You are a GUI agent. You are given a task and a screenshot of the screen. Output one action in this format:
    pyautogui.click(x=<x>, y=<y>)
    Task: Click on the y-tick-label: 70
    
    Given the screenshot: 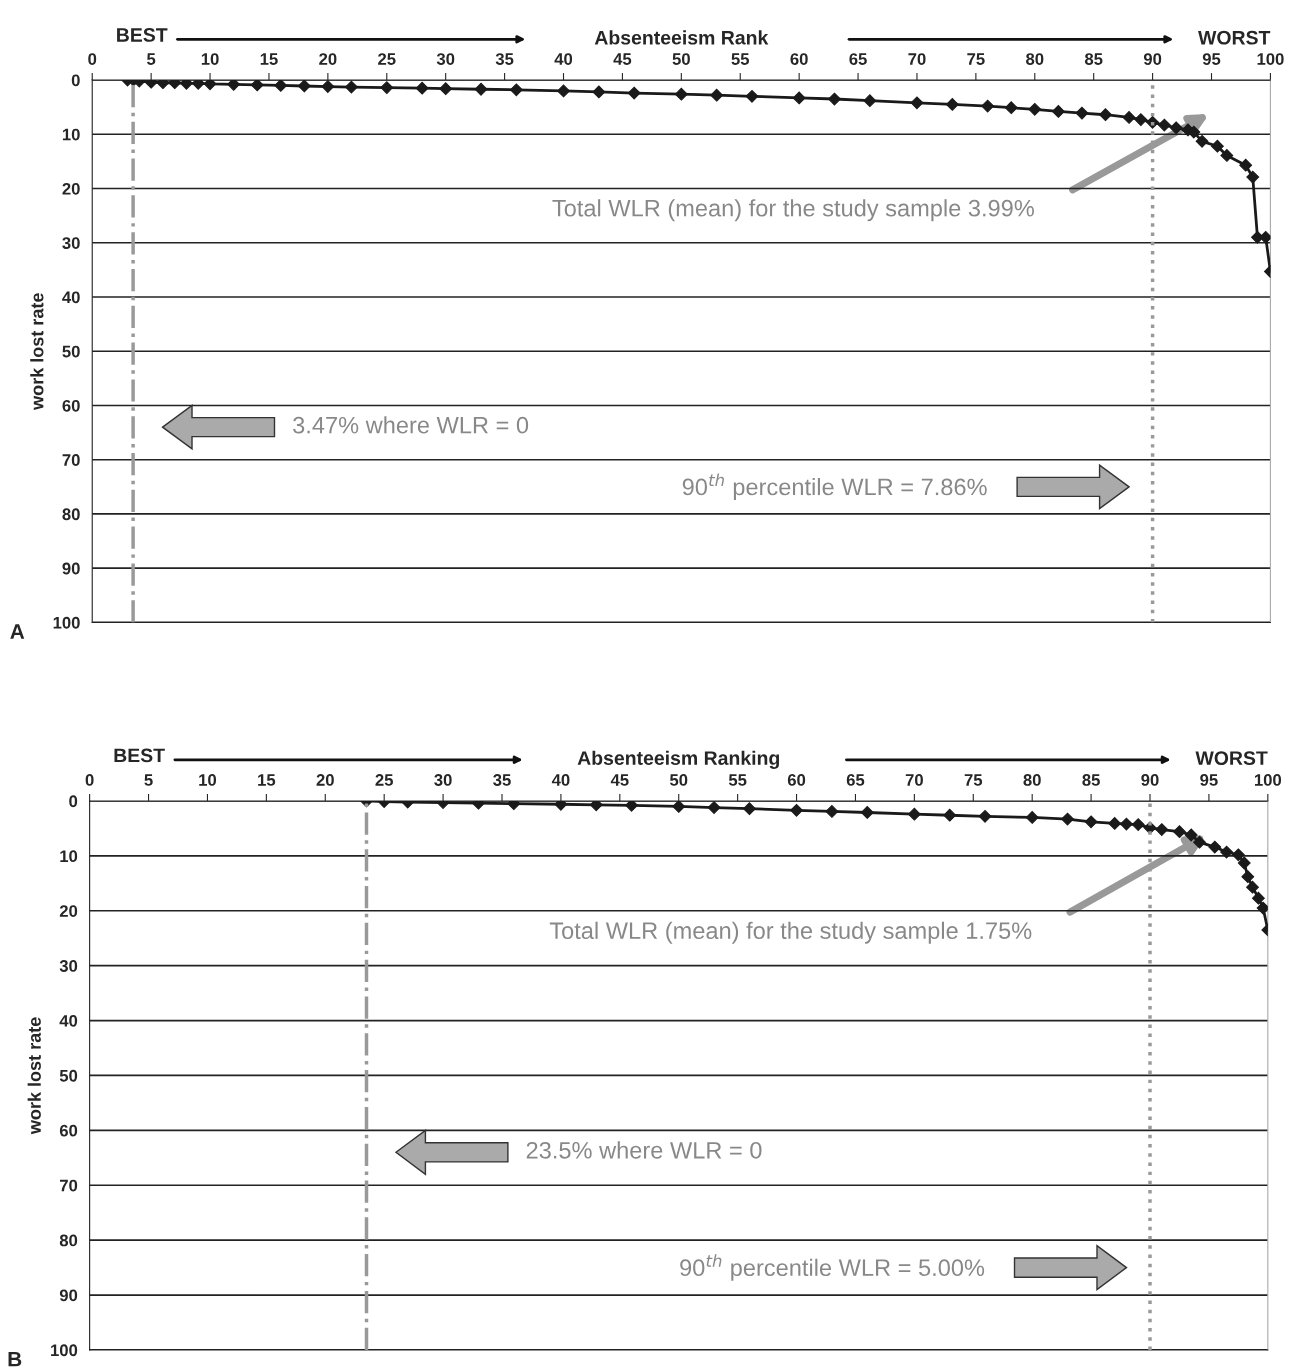 What is the action you would take?
    pyautogui.click(x=69, y=1185)
    